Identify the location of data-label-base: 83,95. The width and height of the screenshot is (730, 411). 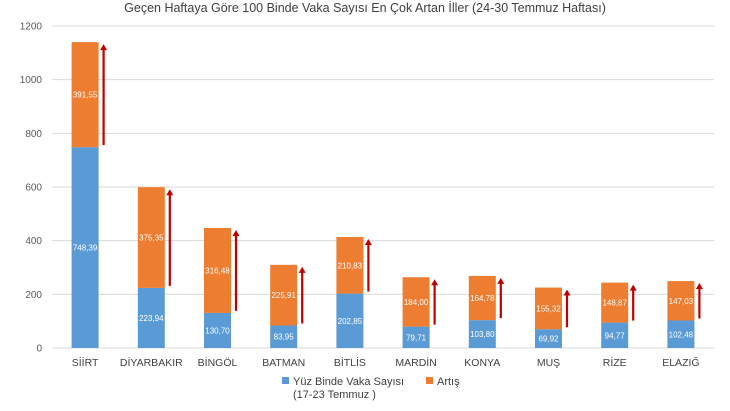
(284, 337).